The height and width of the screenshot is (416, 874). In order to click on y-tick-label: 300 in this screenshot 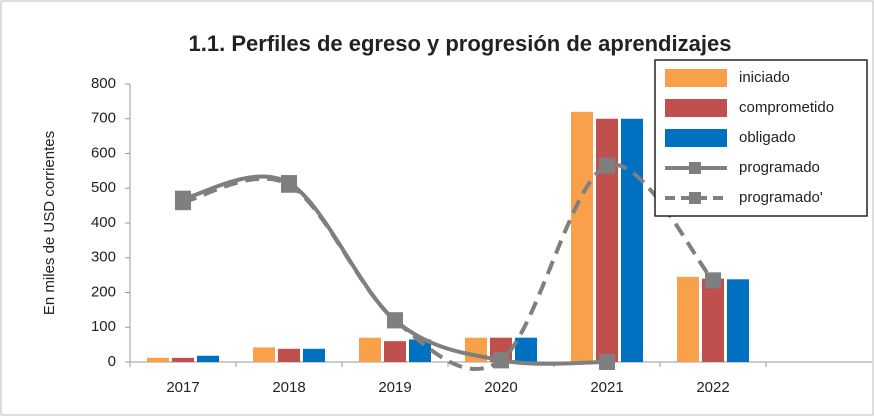, I will do `click(103, 257)`.